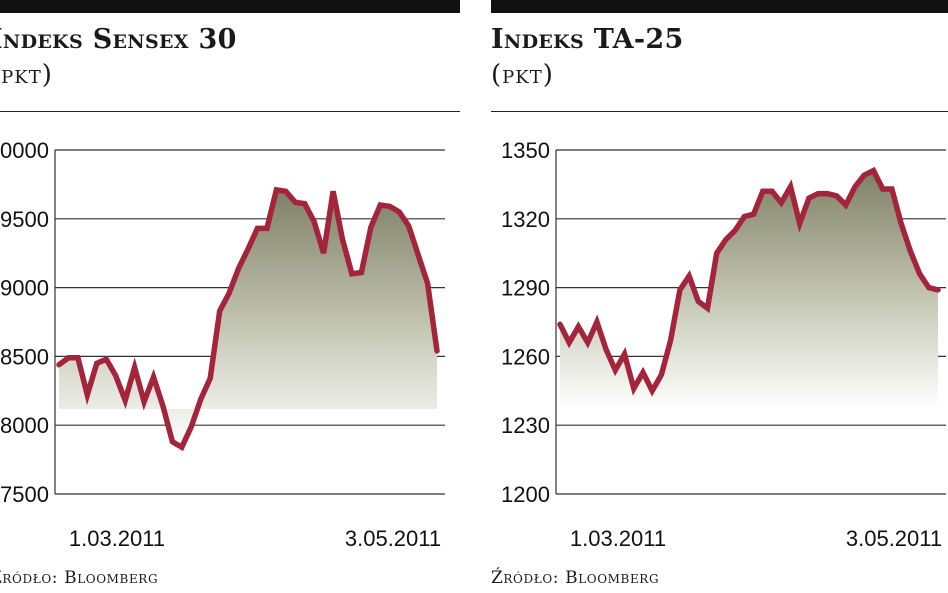  What do you see at coordinates (24, 494) in the screenshot?
I see `y-tick-label: 17500` at bounding box center [24, 494].